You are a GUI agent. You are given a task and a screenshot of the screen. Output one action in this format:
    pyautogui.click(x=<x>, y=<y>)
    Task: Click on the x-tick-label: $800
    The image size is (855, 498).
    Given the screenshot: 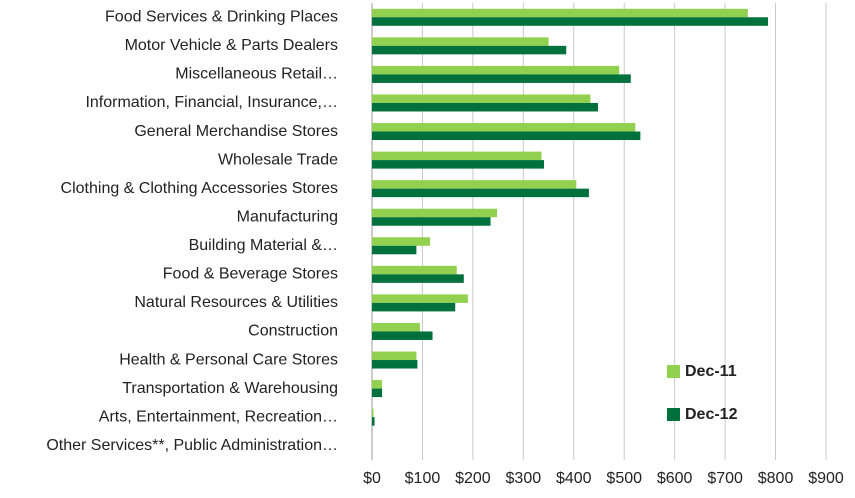 What is the action you would take?
    pyautogui.click(x=776, y=478)
    